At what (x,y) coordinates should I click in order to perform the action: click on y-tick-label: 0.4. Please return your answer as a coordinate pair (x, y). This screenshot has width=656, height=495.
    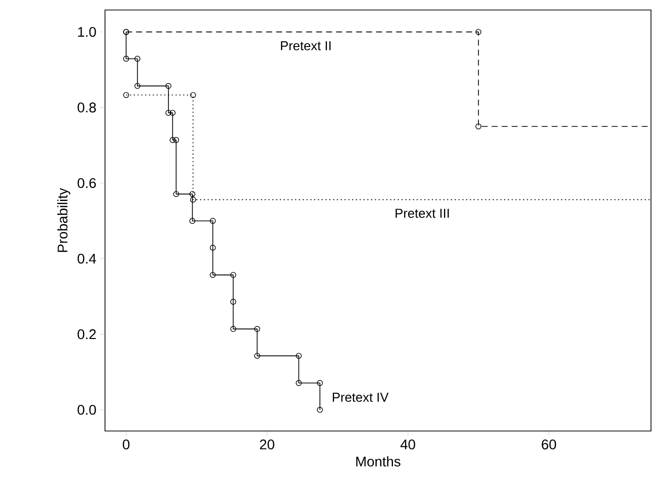
    Looking at the image, I should click on (87, 259).